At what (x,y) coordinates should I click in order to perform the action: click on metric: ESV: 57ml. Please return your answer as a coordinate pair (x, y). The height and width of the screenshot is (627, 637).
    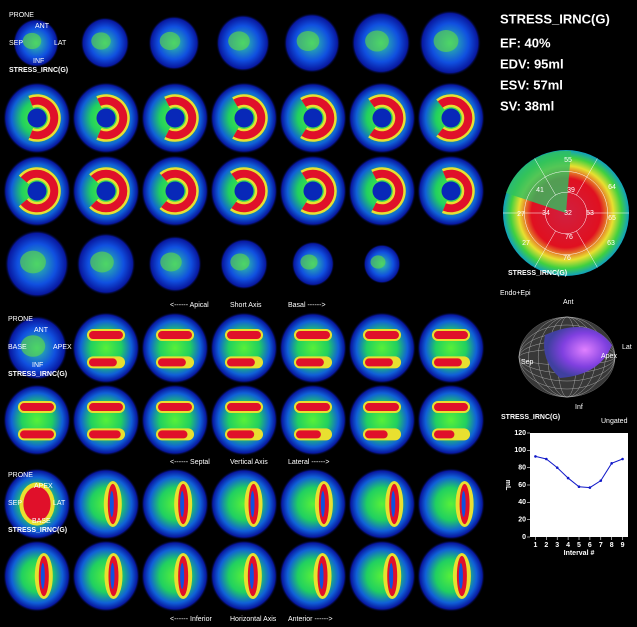
    Looking at the image, I should click on (531, 84).